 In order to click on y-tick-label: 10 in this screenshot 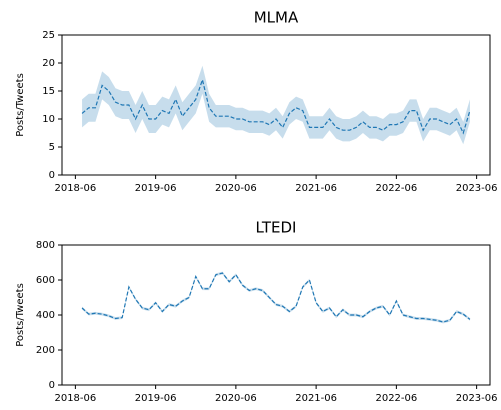, I will do `click(48, 119)`.